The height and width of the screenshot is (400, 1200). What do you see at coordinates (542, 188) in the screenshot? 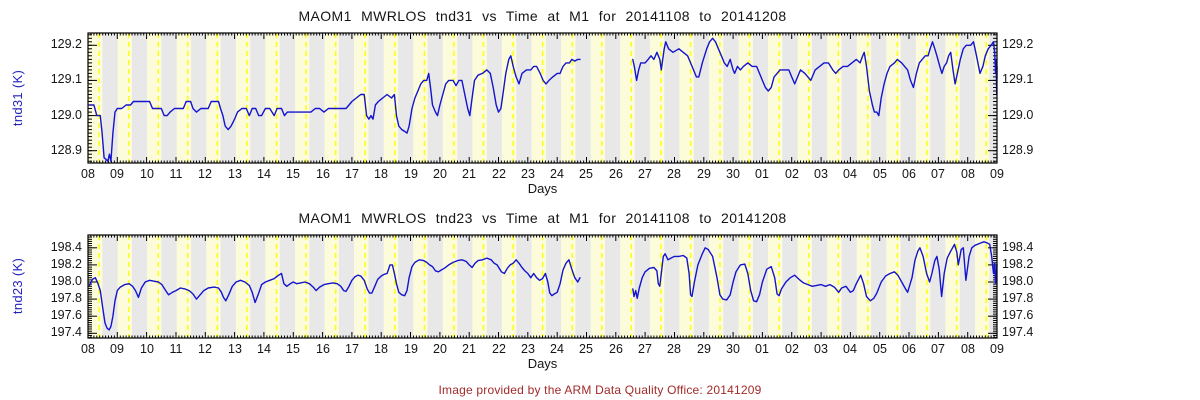
I see `panel1-x-axis-label: Days` at bounding box center [542, 188].